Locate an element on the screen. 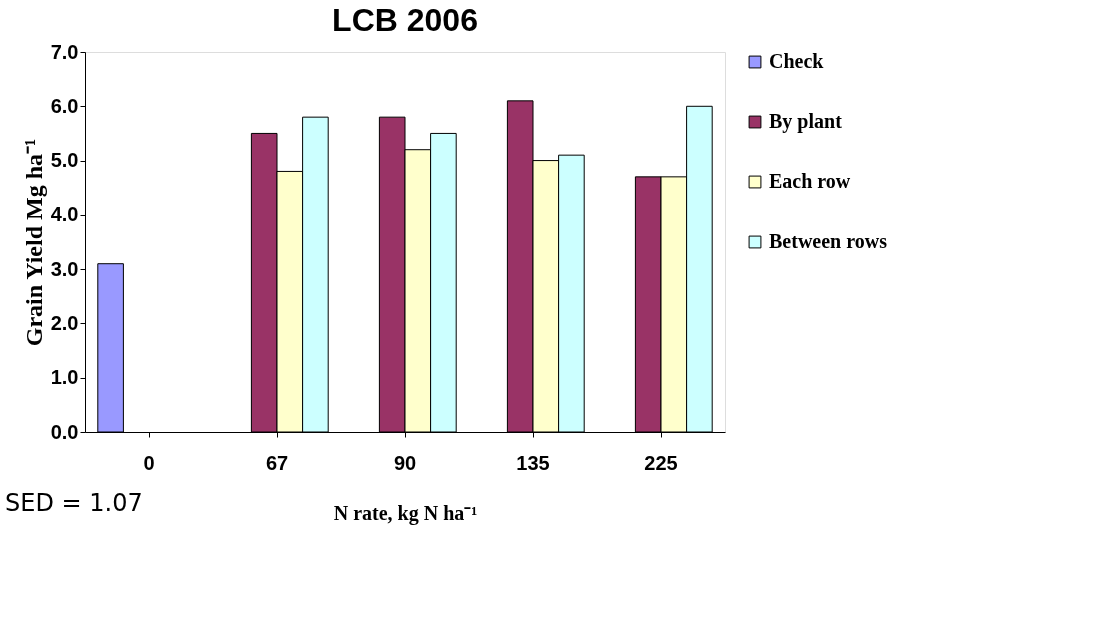  x-tick-label: 67 is located at coordinates (277, 462).